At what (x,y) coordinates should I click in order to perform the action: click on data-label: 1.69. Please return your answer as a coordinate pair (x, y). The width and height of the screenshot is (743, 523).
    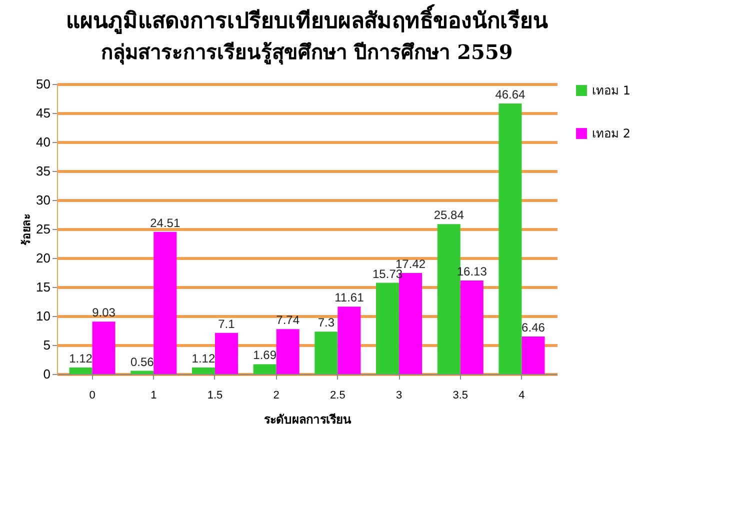
    Looking at the image, I should click on (265, 355).